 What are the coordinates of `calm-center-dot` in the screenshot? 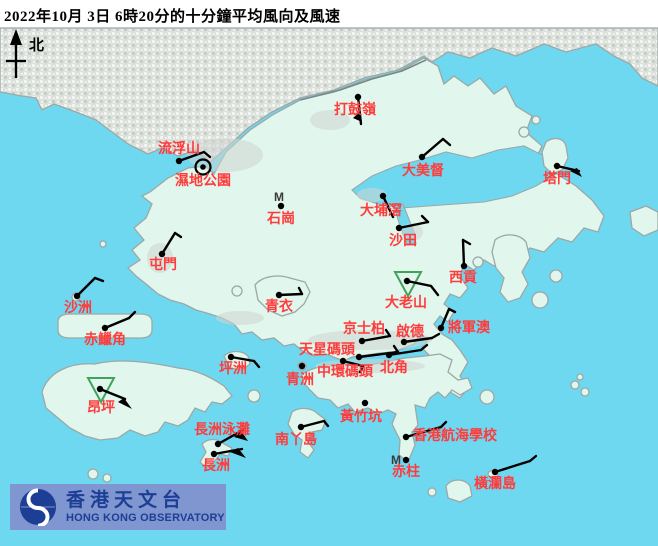 It's located at (203, 167).